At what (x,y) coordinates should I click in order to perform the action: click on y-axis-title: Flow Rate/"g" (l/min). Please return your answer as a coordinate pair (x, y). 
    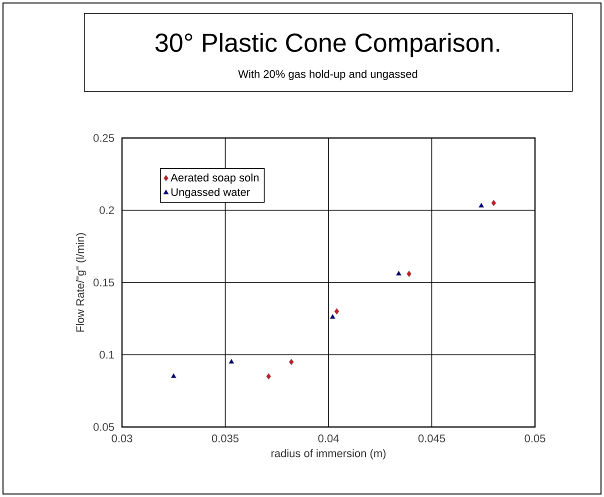
    Looking at the image, I should click on (81, 282).